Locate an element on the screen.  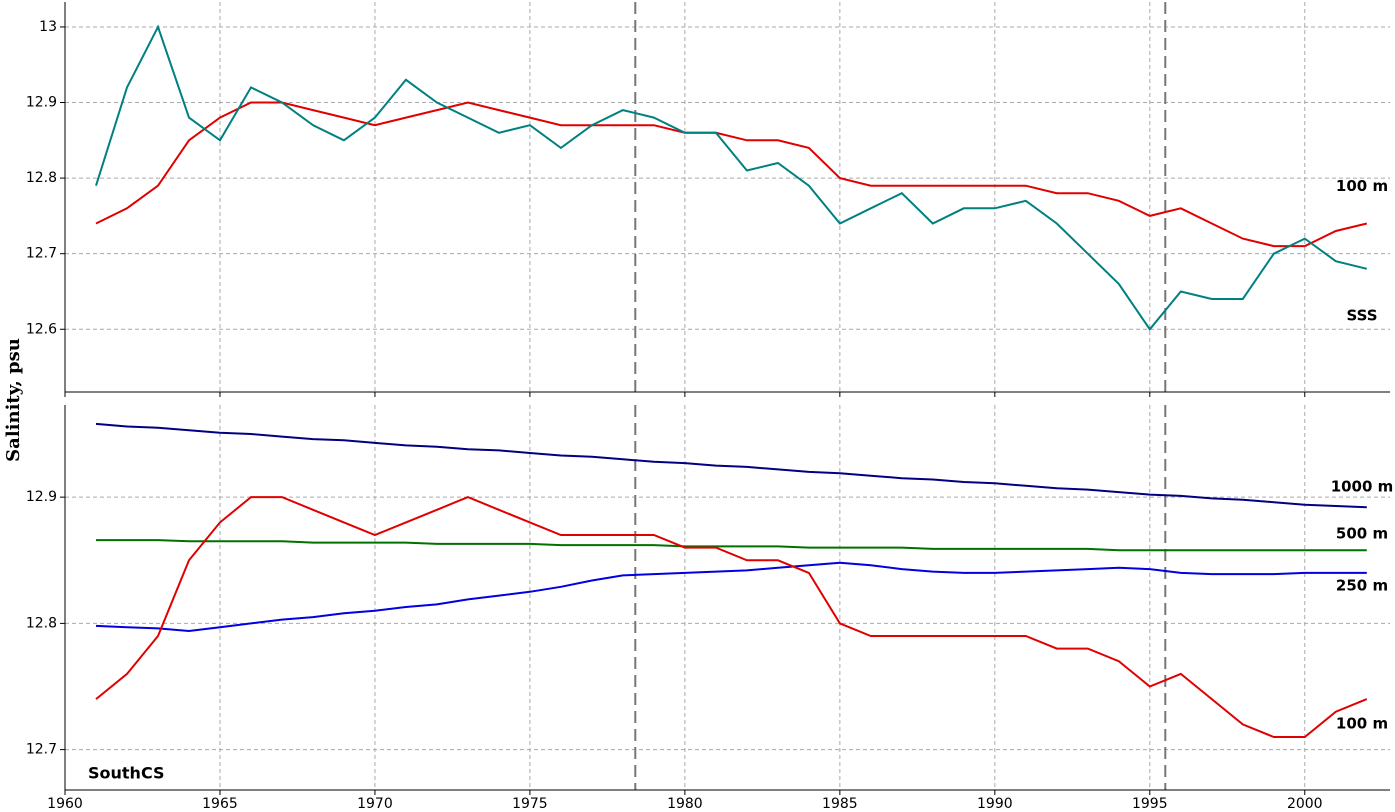
x-tick-label: 1965 is located at coordinates (220, 804).